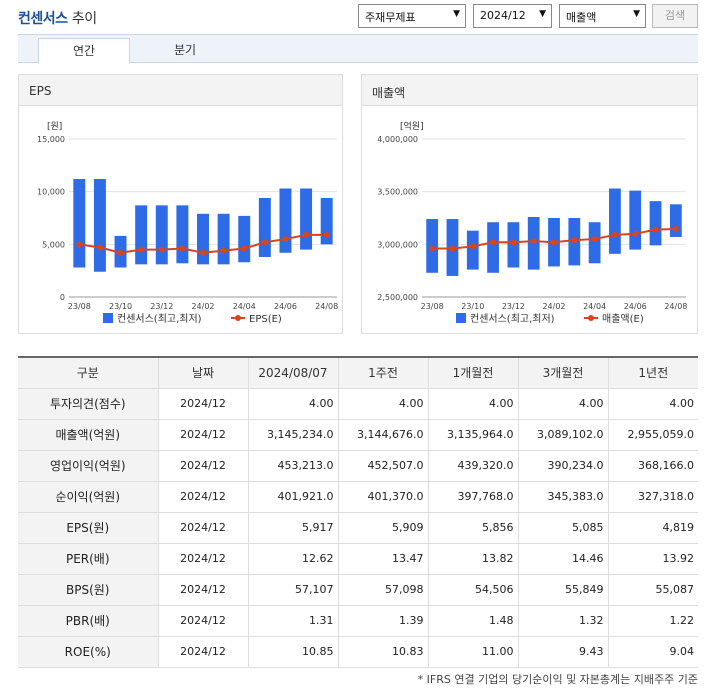  I want to click on y-tick-label: 5,000, so click(53, 244).